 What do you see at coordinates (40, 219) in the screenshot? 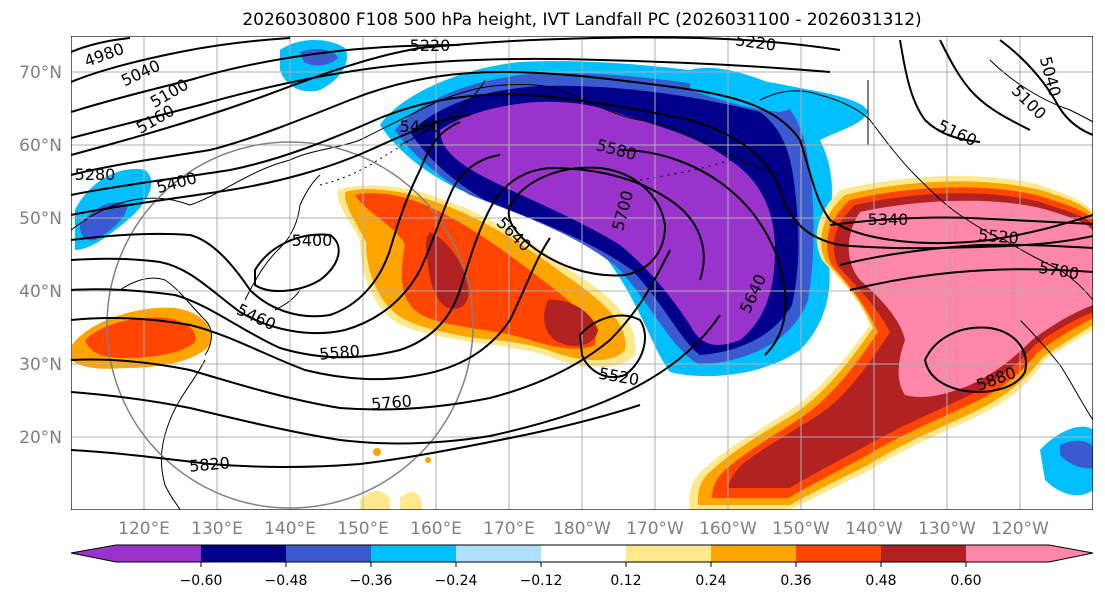
I see `lat-label: 50°N` at bounding box center [40, 219].